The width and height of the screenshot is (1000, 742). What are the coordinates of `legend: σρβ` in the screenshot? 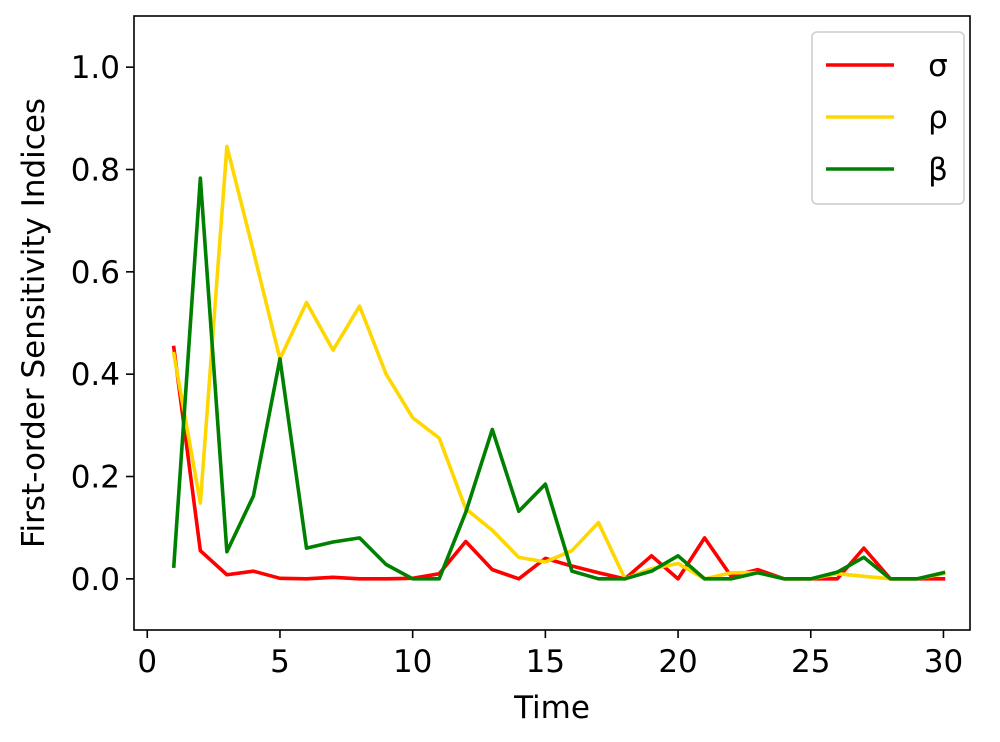 It's located at (888, 118).